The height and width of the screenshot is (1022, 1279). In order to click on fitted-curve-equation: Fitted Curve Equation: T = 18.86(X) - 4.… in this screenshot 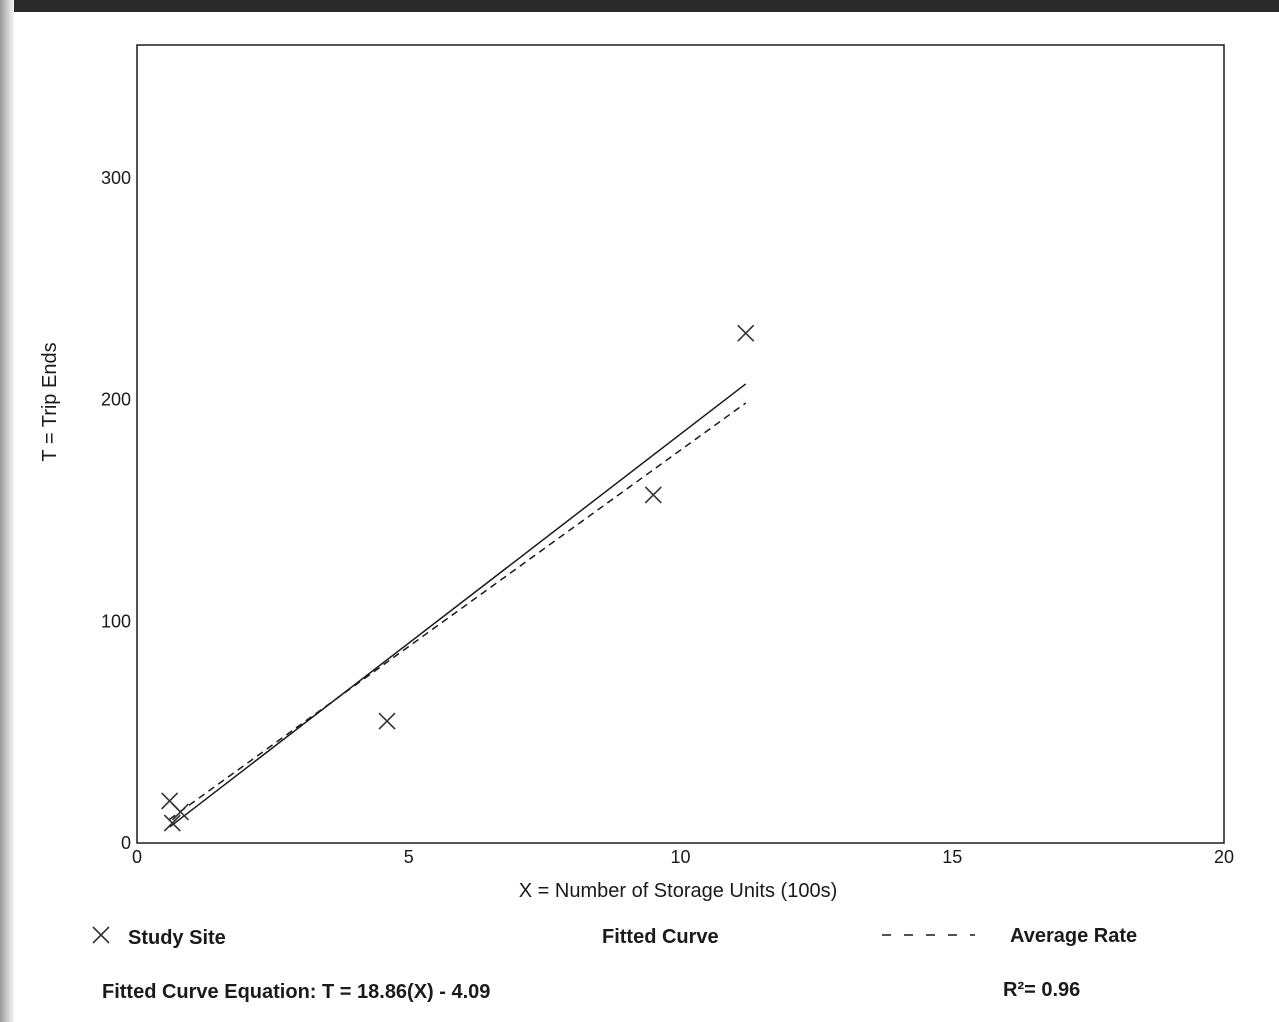, I will do `click(296, 992)`.